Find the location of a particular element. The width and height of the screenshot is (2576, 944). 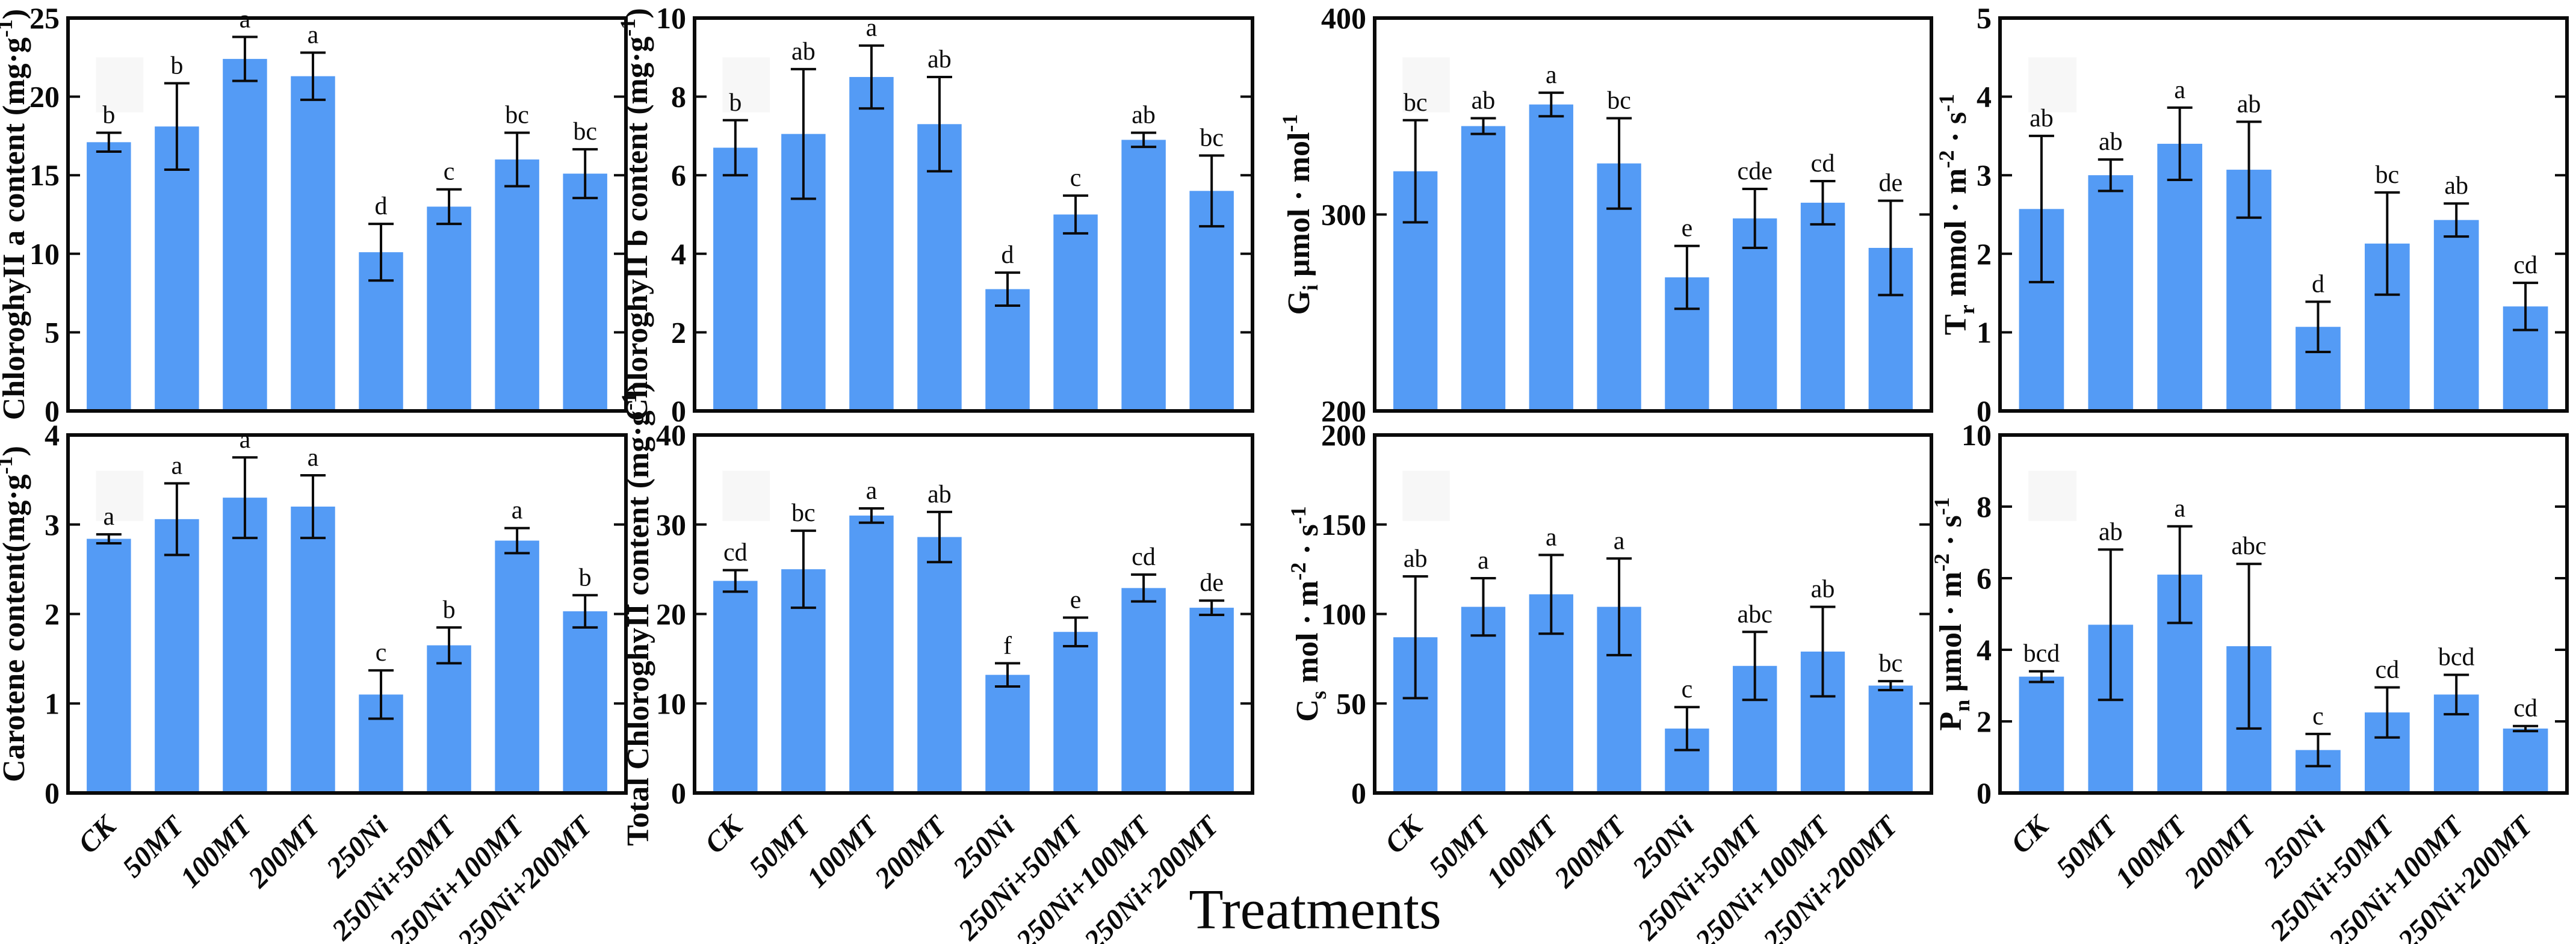

bar-250Ni is located at coordinates (1008, 733).